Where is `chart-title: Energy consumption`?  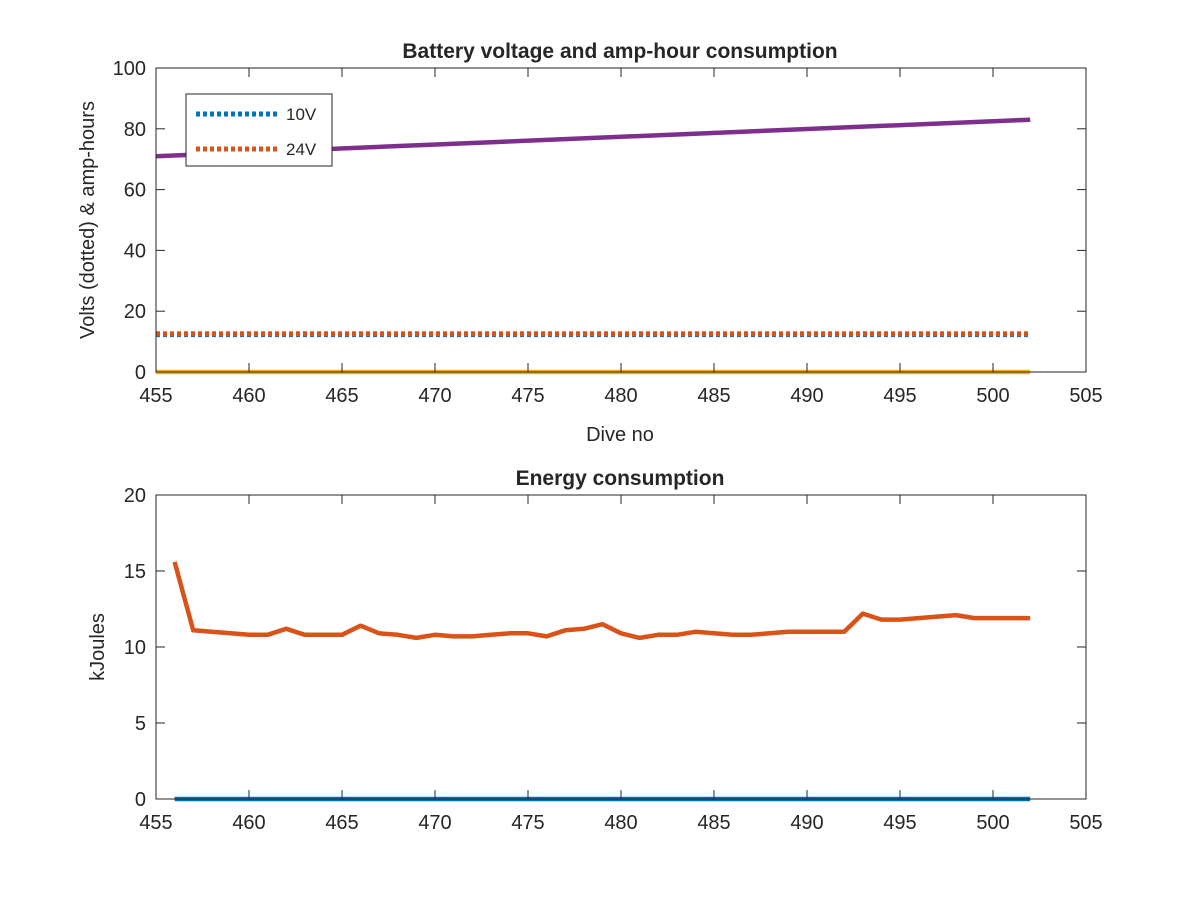 chart-title: Energy consumption is located at coordinates (620, 478).